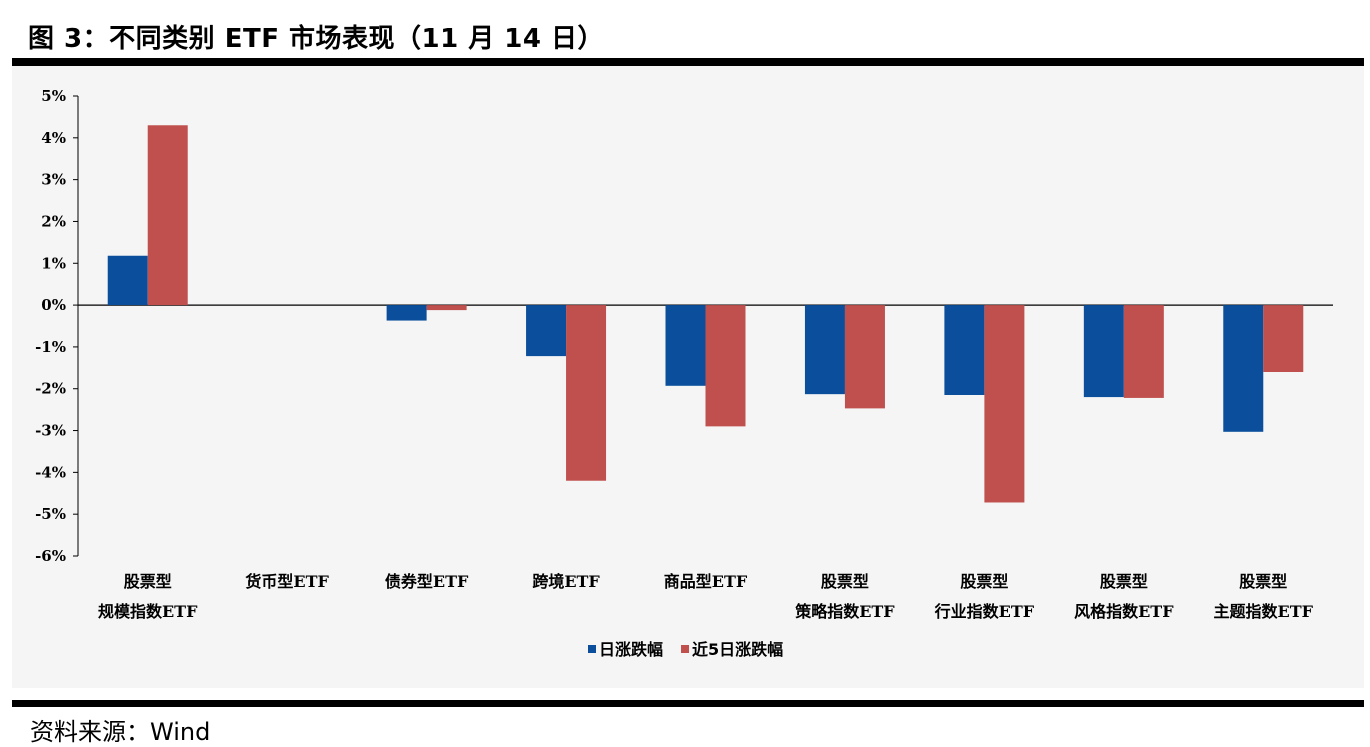  Describe the element at coordinates (148, 611) in the screenshot. I see `x-category-label: 规模指数ETF` at that location.